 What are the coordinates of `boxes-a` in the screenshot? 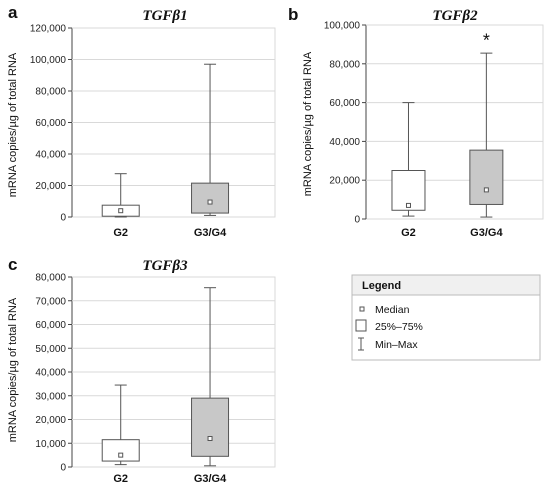 It's located at (165, 140).